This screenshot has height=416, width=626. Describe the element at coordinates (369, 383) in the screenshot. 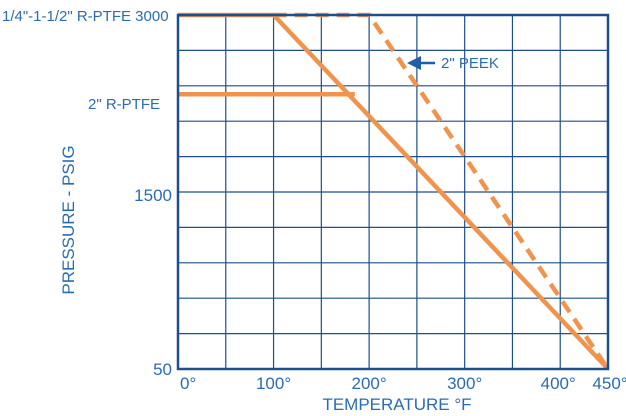

I see `x-tick-label: 200°` at that location.